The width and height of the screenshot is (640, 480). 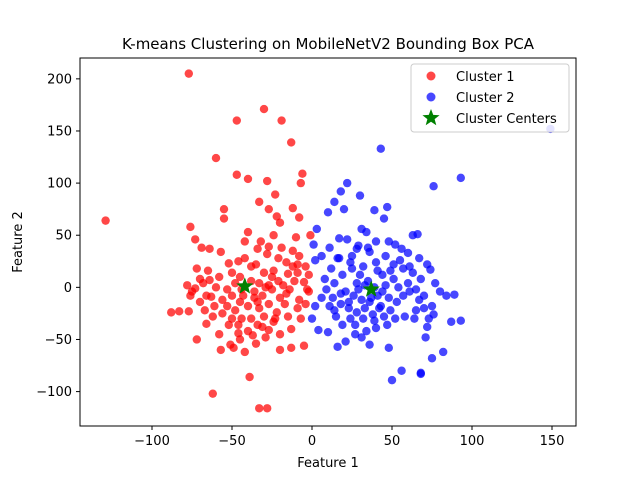 I want to click on x-axis: −100 −50 0 50 100 150, so click(x=349, y=437).